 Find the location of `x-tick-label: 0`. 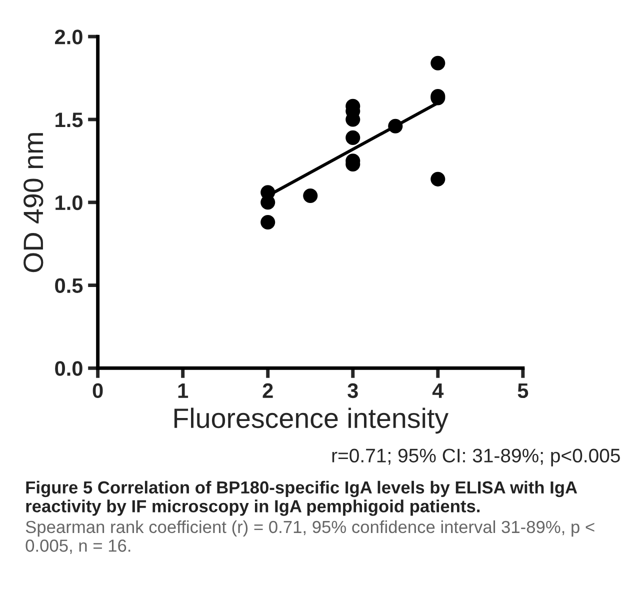

x-tick-label: 0 is located at coordinates (97, 390).